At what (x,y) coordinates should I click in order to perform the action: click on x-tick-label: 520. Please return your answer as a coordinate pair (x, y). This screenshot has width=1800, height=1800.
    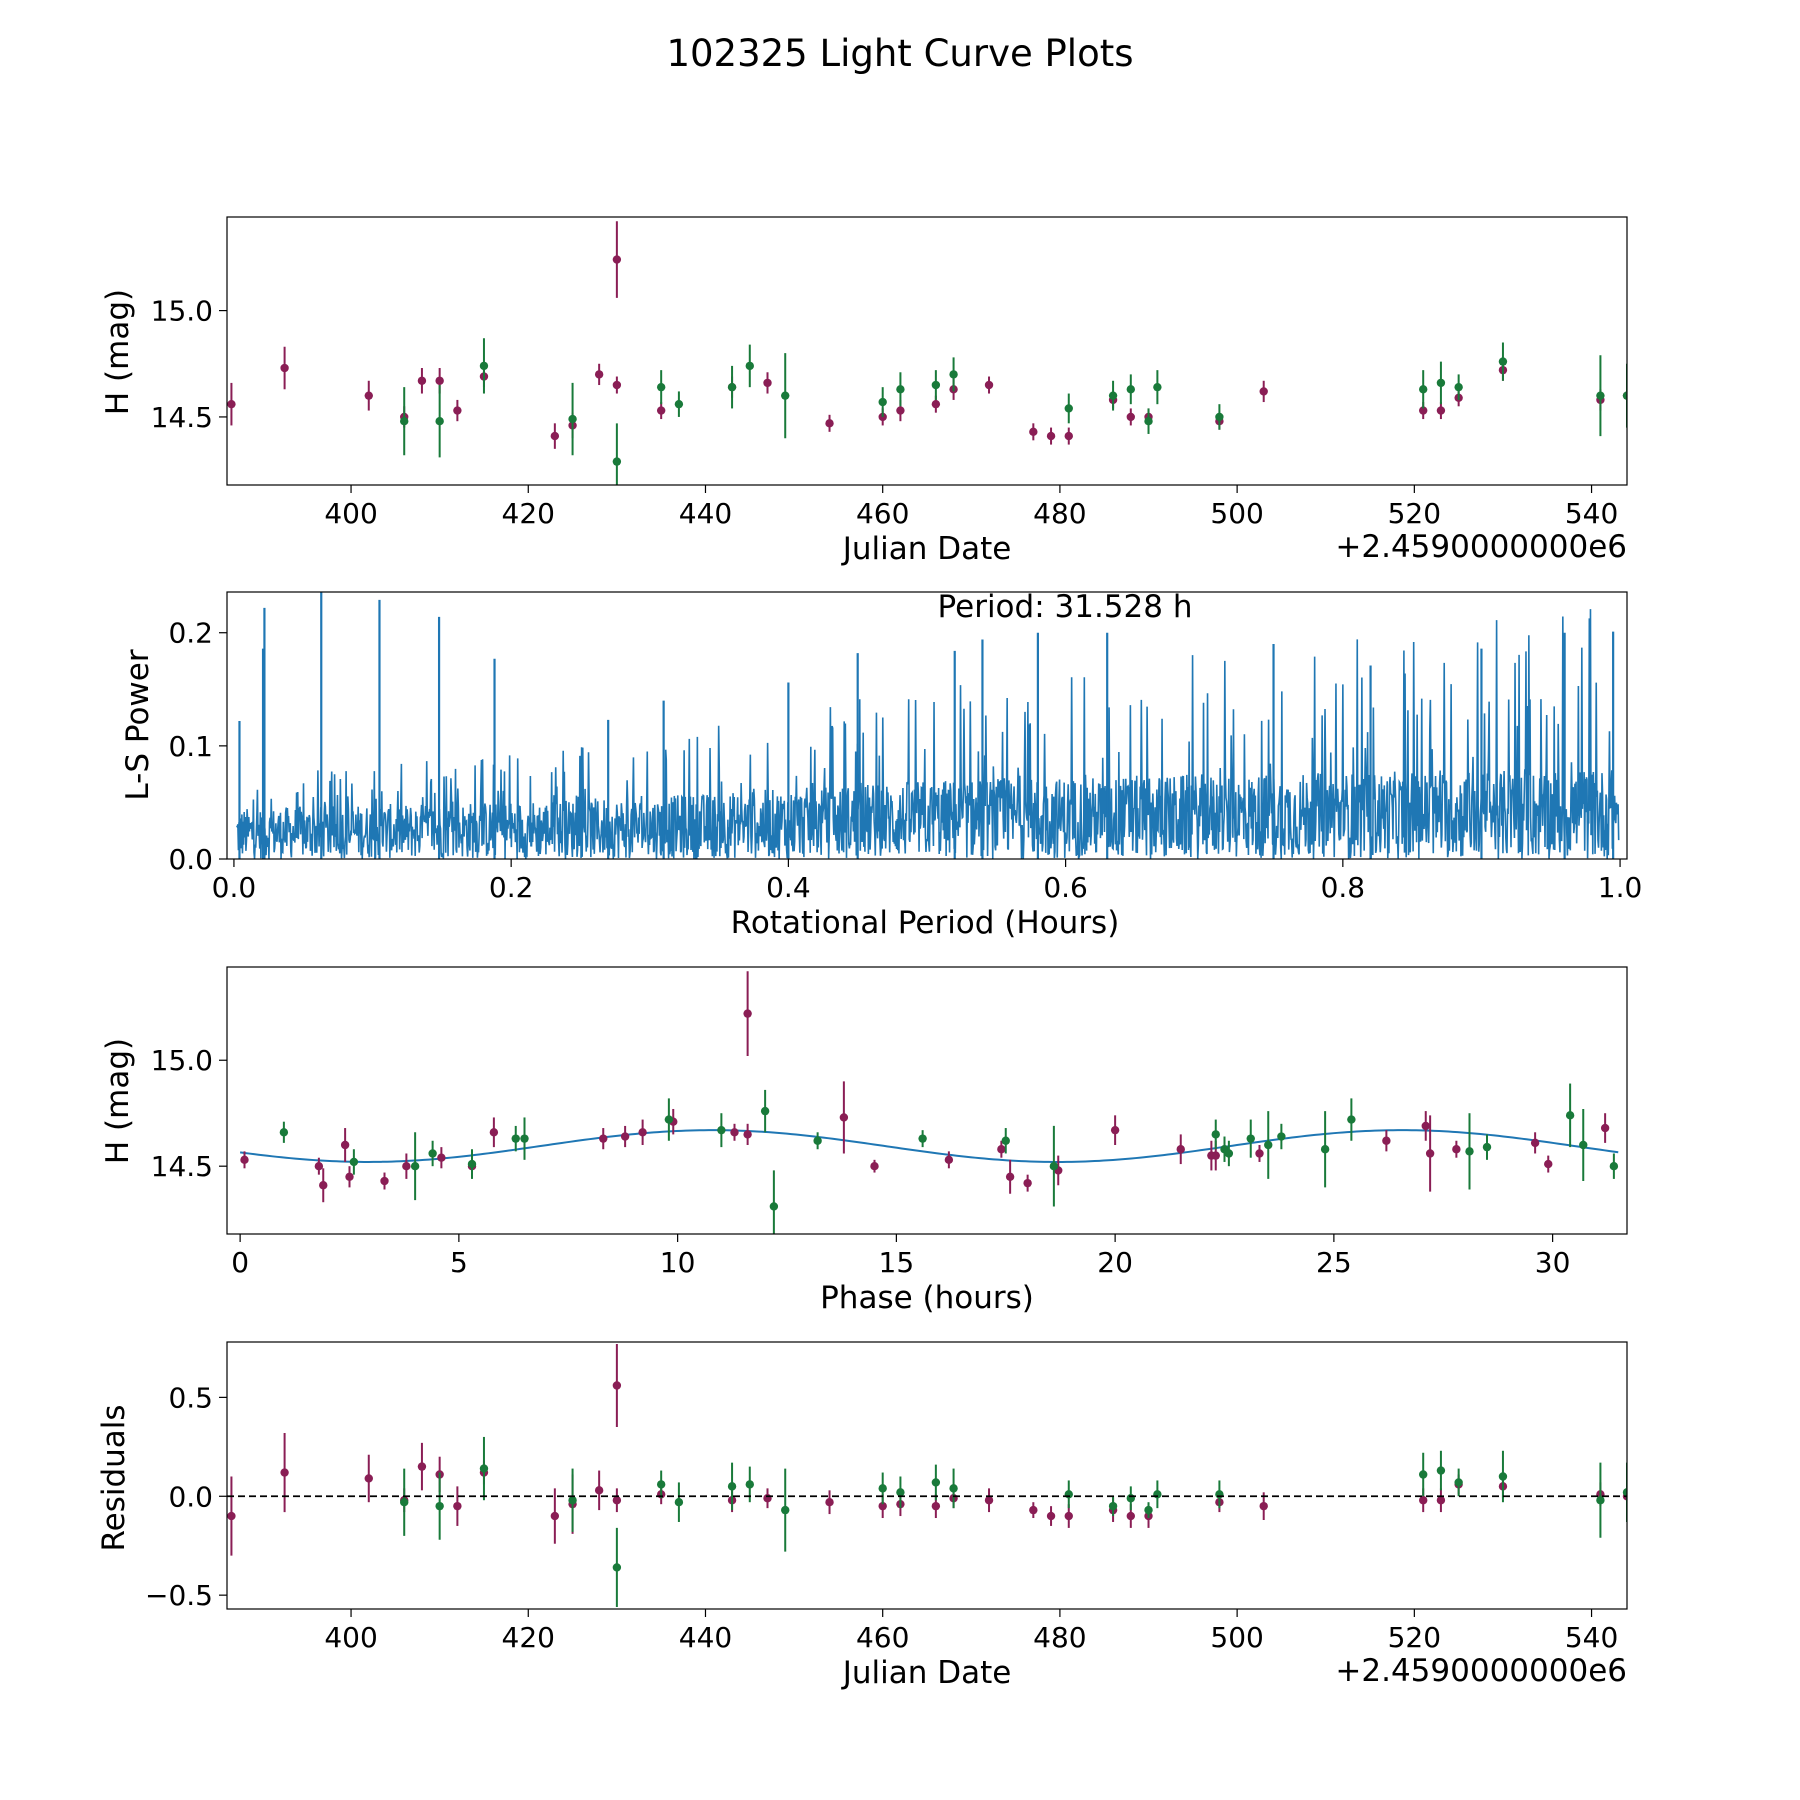
    Looking at the image, I should click on (1414, 513).